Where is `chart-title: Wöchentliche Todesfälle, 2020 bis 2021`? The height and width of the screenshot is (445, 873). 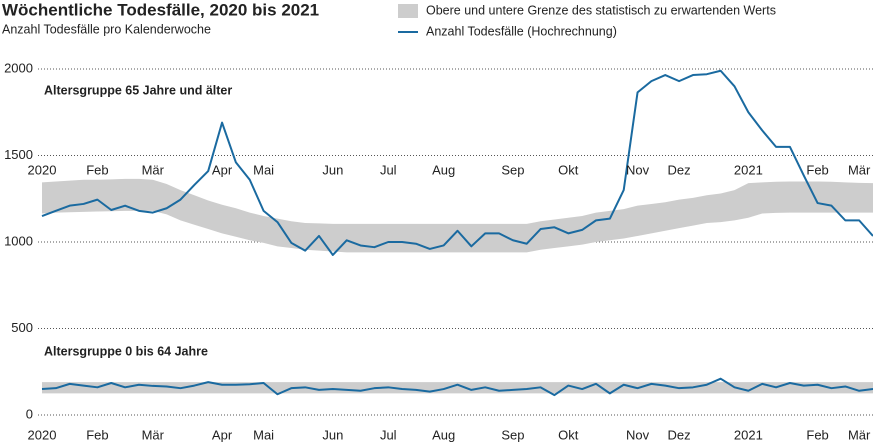 chart-title: Wöchentliche Todesfälle, 2020 bis 2021 is located at coordinates (160, 9).